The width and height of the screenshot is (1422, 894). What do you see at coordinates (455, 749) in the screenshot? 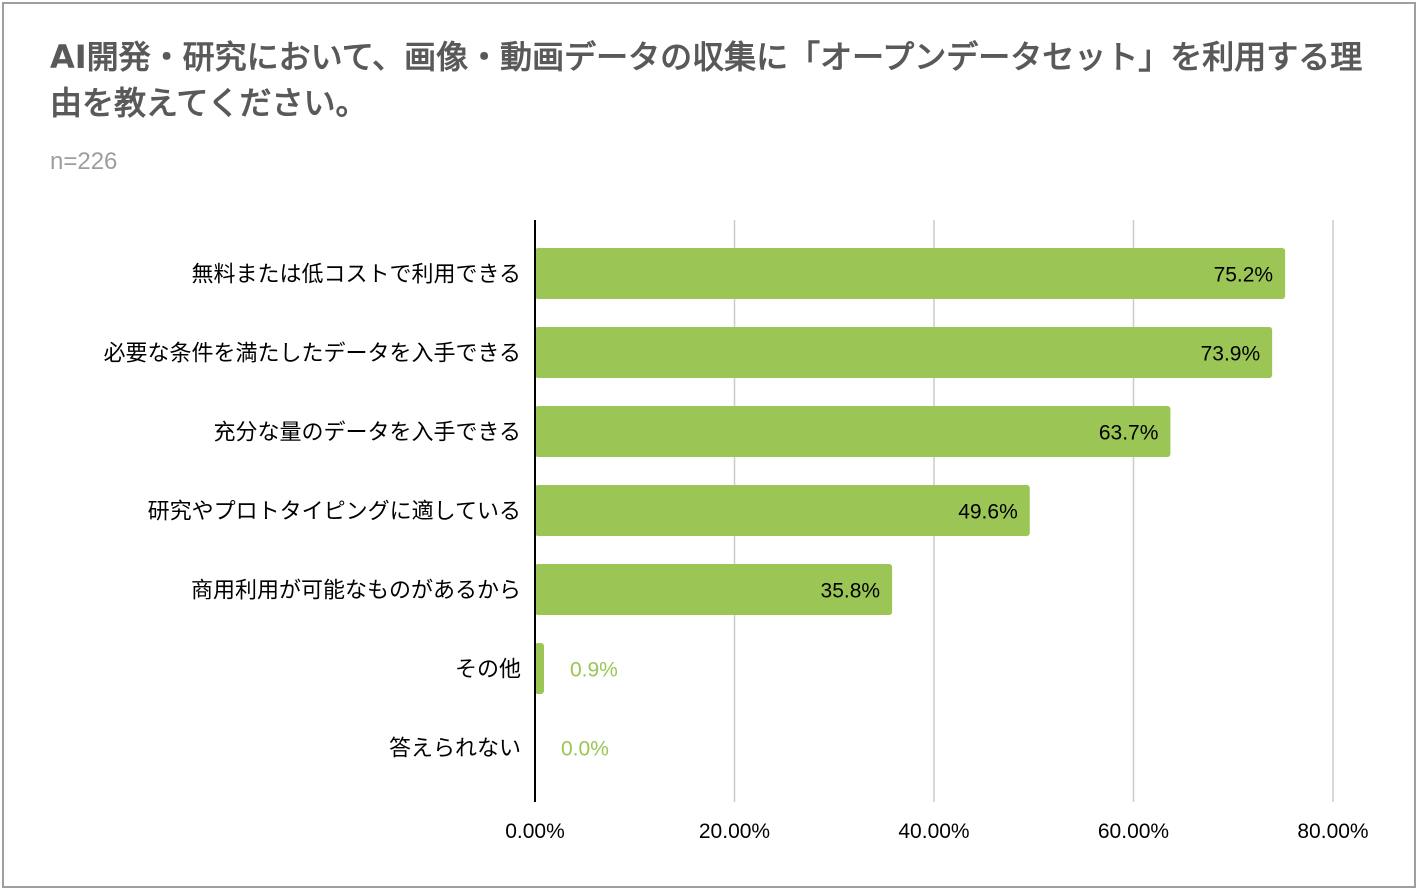
I see `category-label: 答えられない` at bounding box center [455, 749].